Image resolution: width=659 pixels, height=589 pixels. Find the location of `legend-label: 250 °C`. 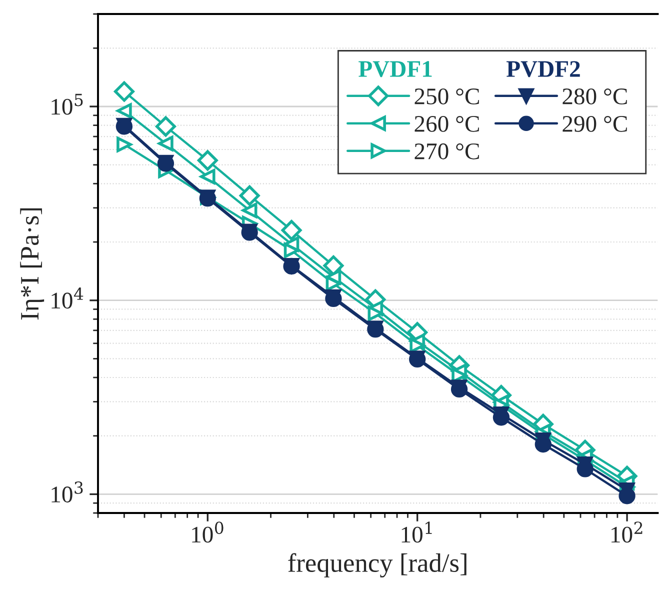

legend-label: 250 °C is located at coordinates (446, 96).